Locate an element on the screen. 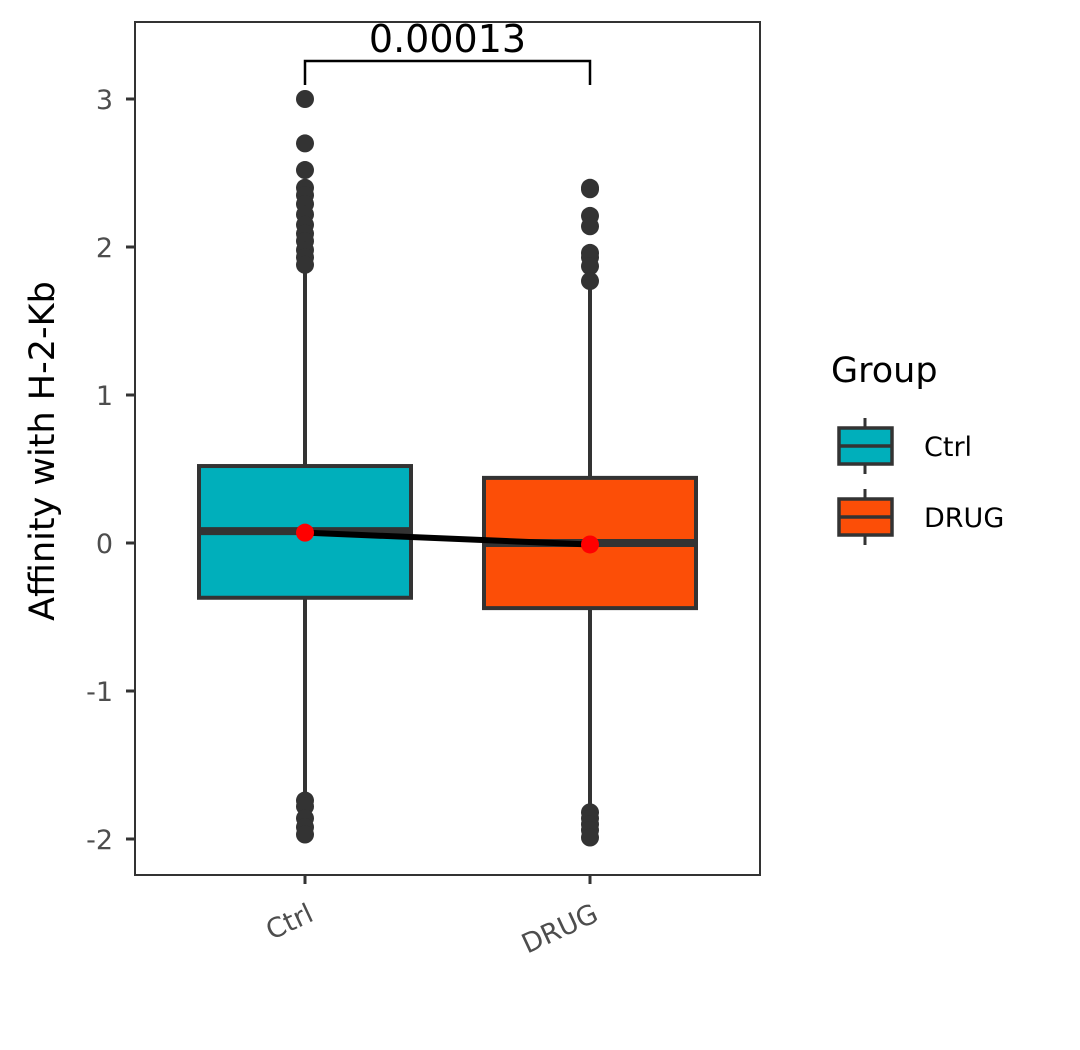 The image size is (1080, 1050). x-tick-label: Ctrl is located at coordinates (289, 922).